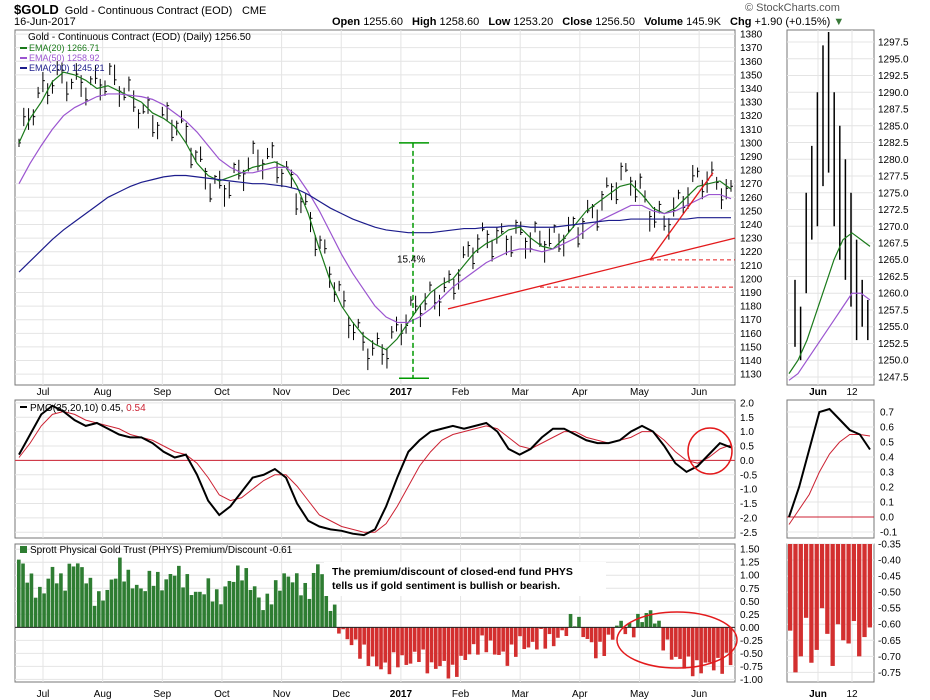  What do you see at coordinates (751, 320) in the screenshot?
I see `y-tick-label: 1170` at bounding box center [751, 320].